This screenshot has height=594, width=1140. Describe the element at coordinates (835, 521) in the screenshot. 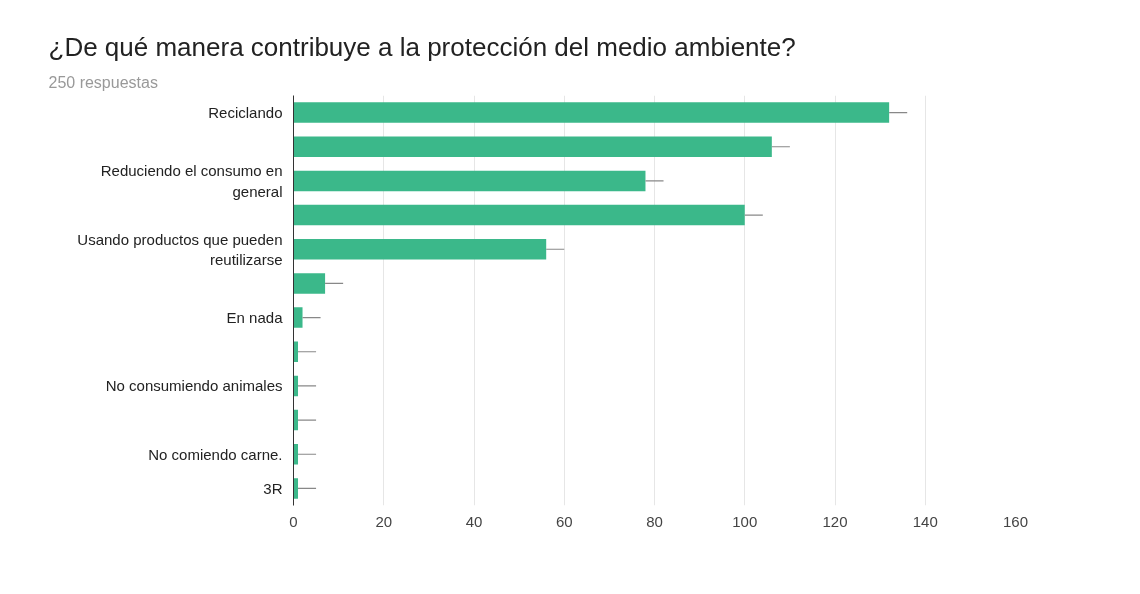

I see `x-tick-label: 120` at that location.